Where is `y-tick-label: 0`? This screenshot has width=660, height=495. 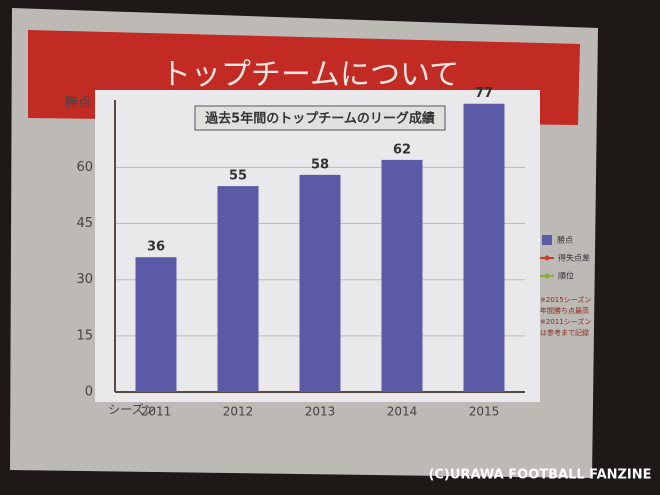
y-tick-label: 0 is located at coordinates (89, 392).